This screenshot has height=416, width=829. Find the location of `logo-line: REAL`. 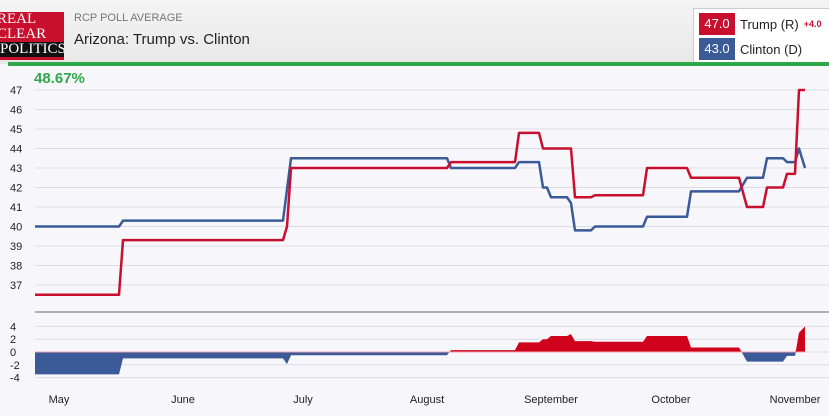

logo-line: REAL is located at coordinates (18, 19).